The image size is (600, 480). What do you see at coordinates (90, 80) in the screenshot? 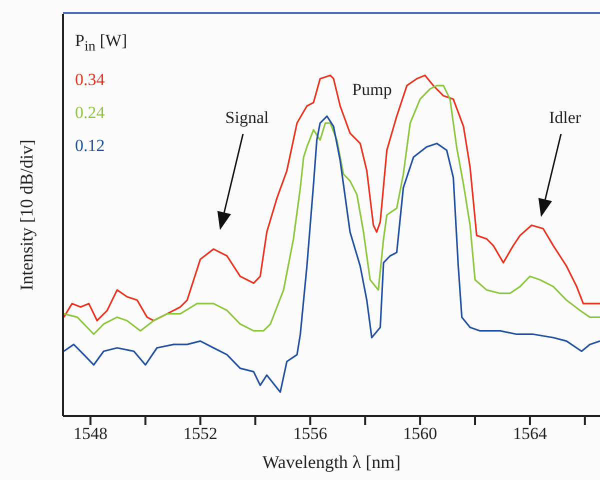
I see `text: 0.34` at bounding box center [90, 80].